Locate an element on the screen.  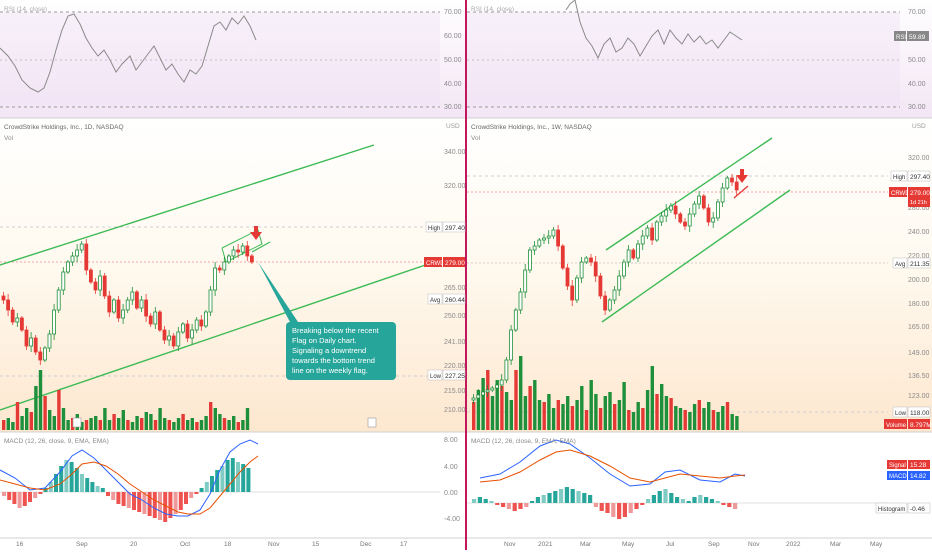
right-rsi-bg is located at coordinates (699, 59).